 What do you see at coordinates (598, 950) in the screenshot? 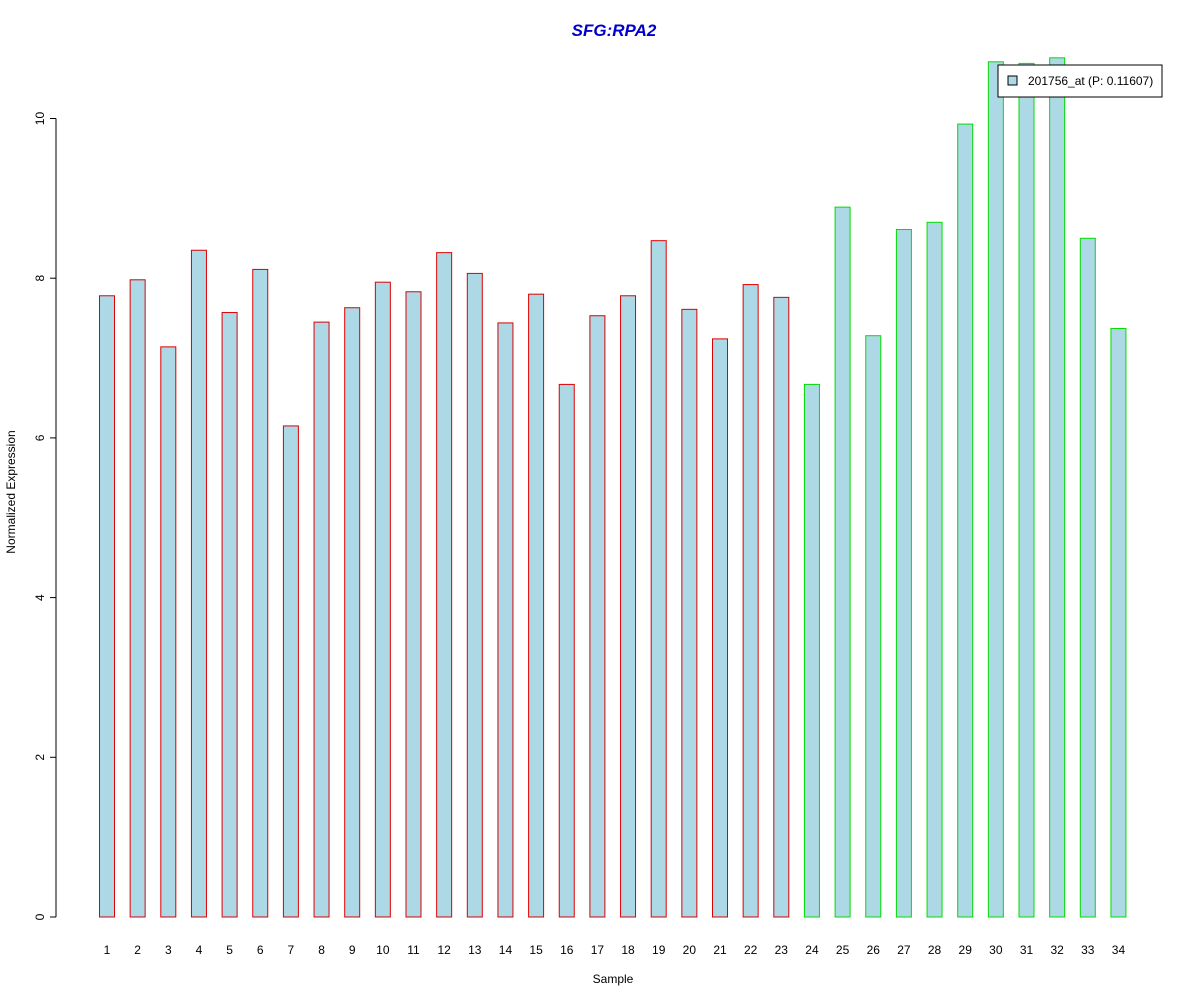
I see `x-tick-label: 17` at bounding box center [598, 950].